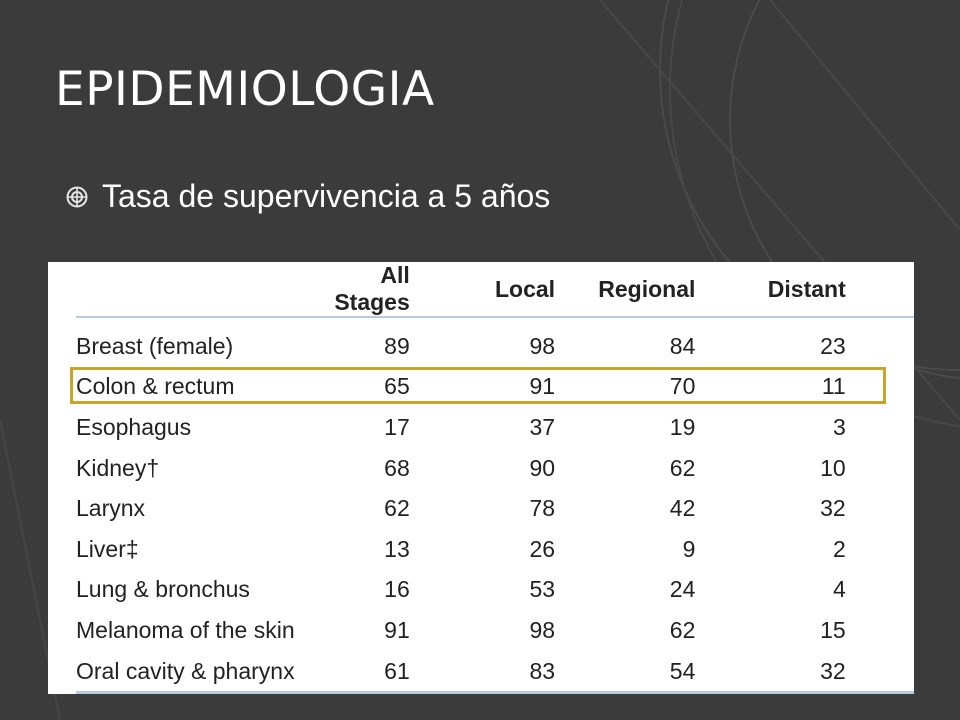  I want to click on slide-title: EPIDEMIOLOGIA, so click(245, 89).